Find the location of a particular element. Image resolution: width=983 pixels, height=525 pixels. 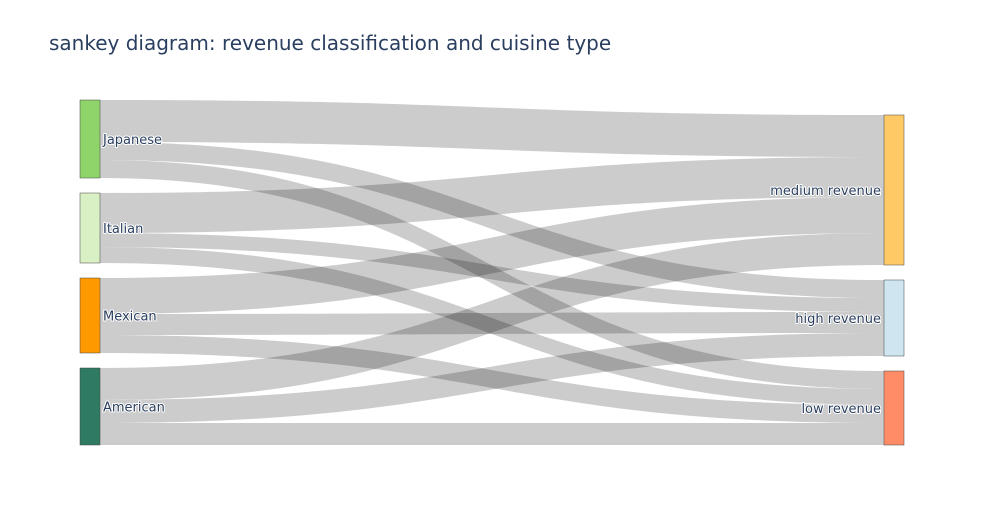

node-label-medium-revenue: medium revenue is located at coordinates (825, 191).